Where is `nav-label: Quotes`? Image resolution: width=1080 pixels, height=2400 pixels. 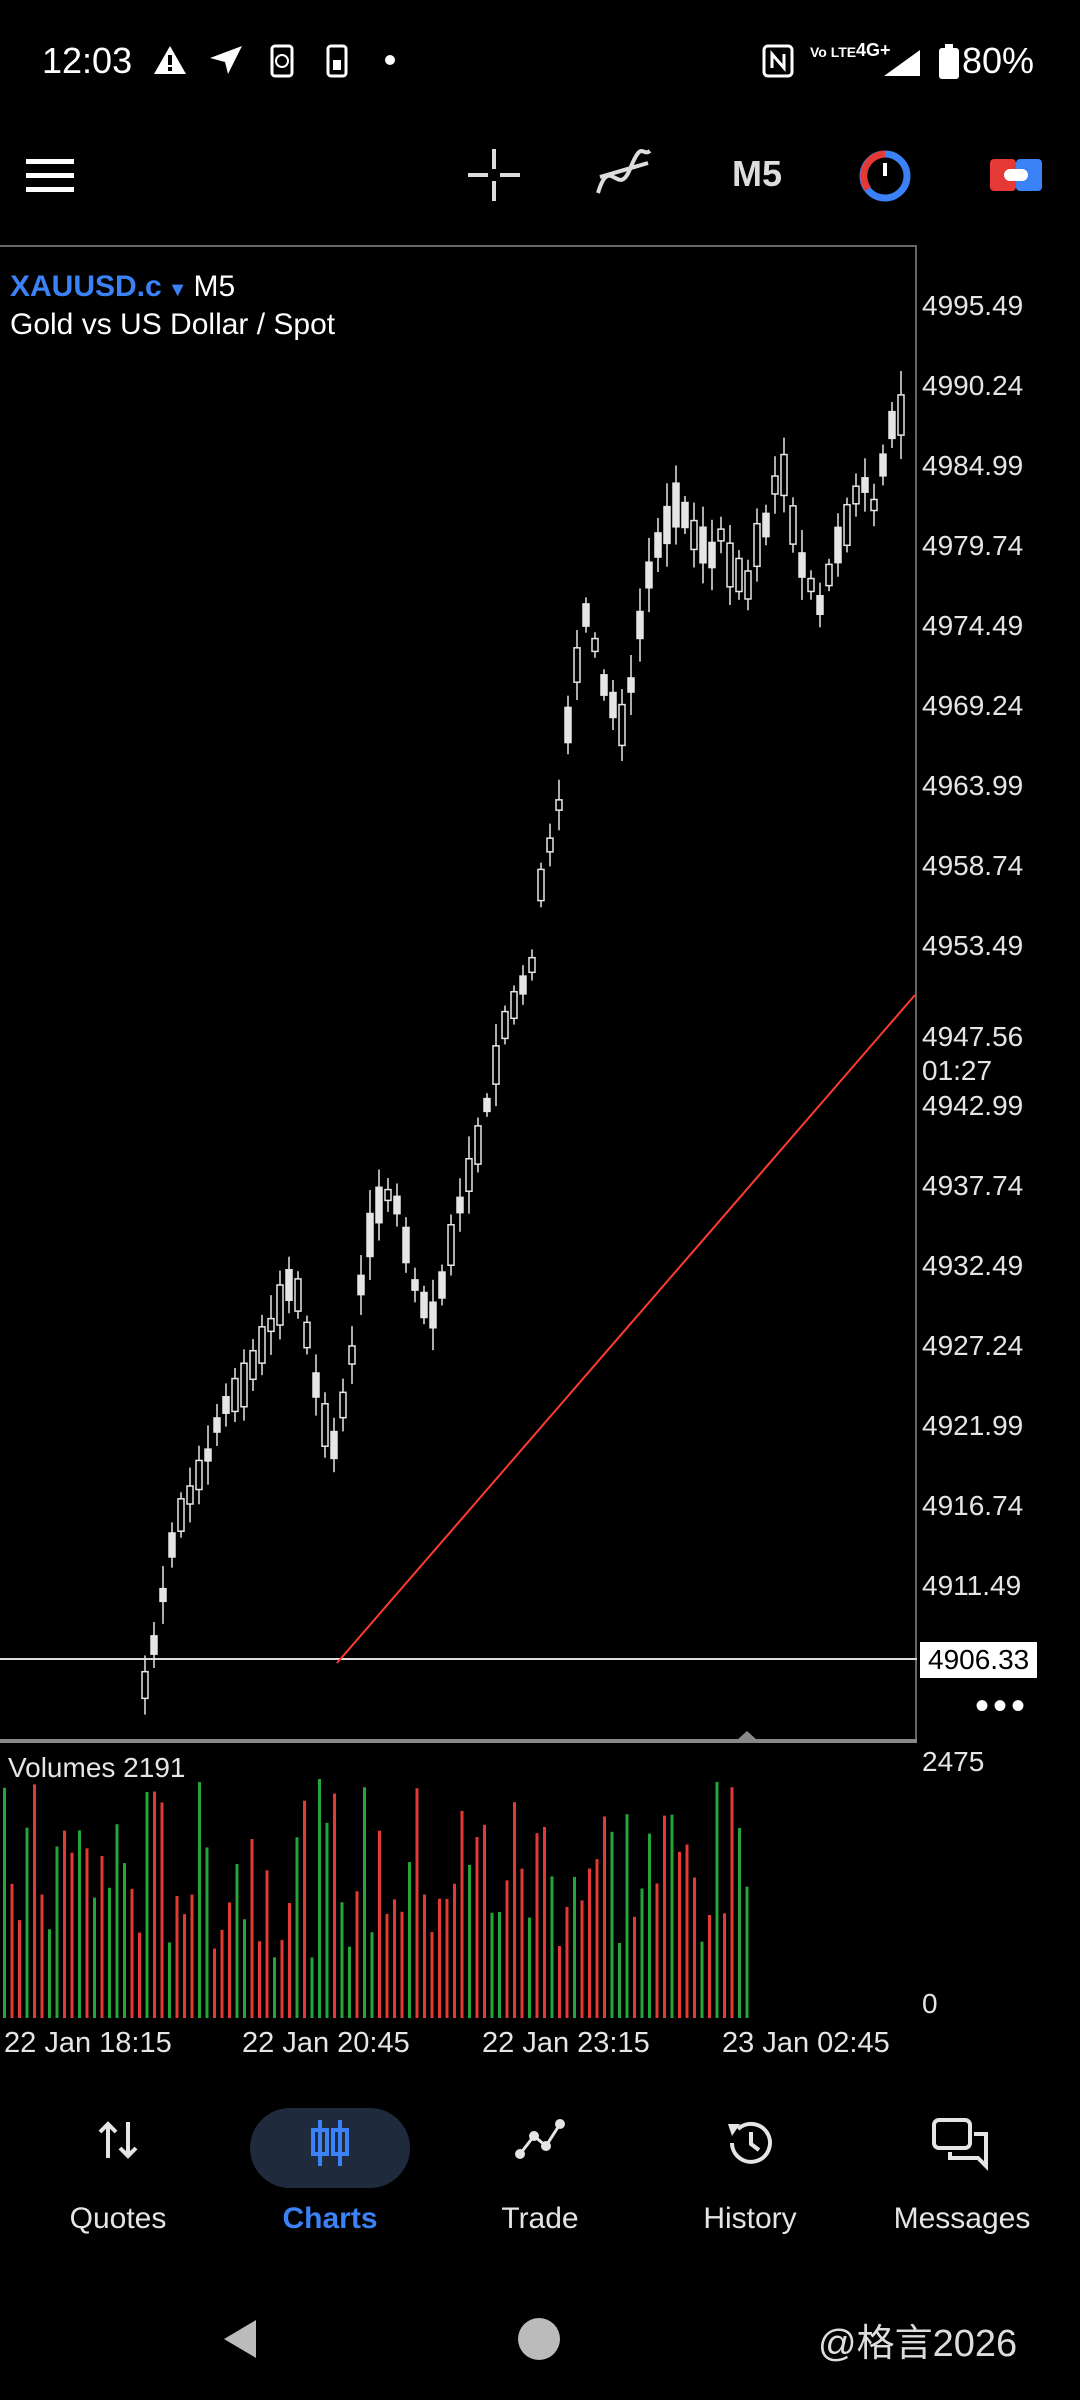 nav-label: Quotes is located at coordinates (118, 2218).